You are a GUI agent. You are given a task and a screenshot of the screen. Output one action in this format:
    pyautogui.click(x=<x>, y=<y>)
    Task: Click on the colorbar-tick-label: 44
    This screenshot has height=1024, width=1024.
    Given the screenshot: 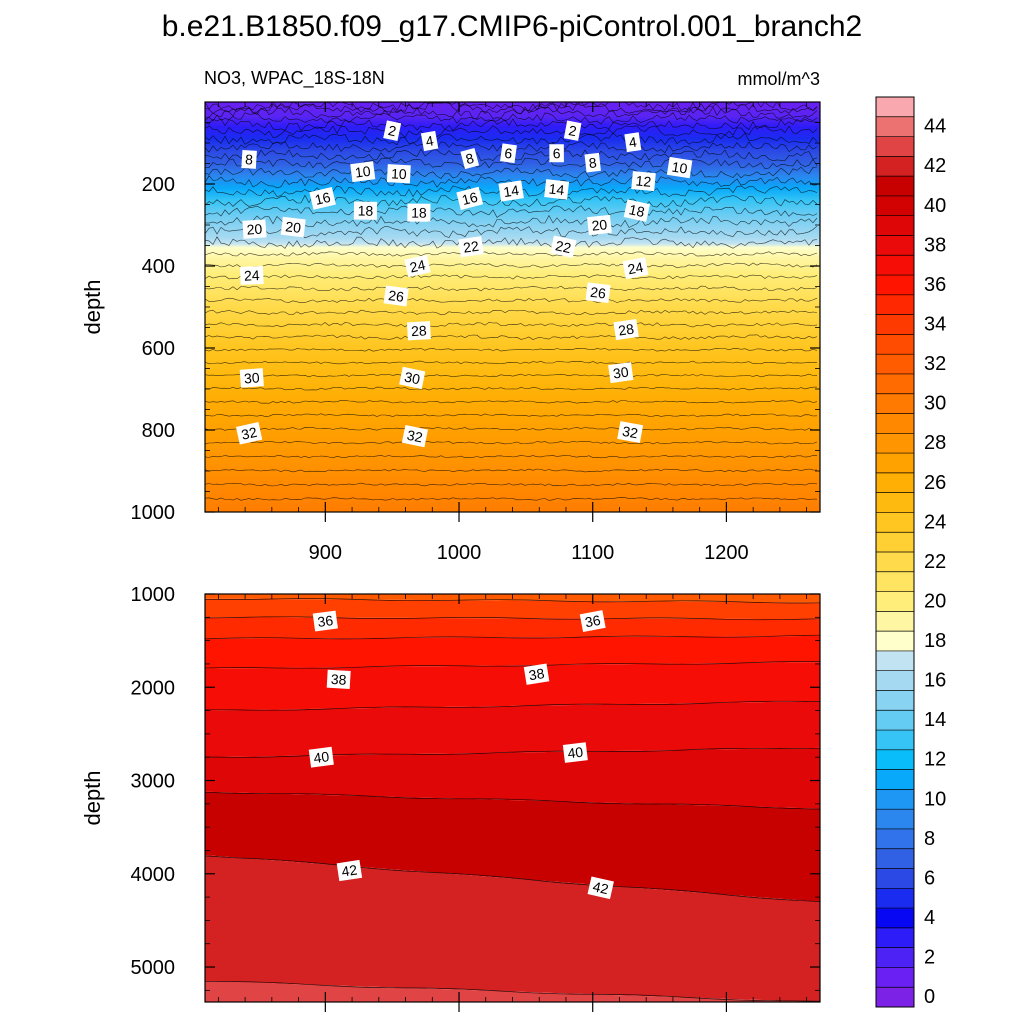 What is the action you would take?
    pyautogui.click(x=935, y=127)
    